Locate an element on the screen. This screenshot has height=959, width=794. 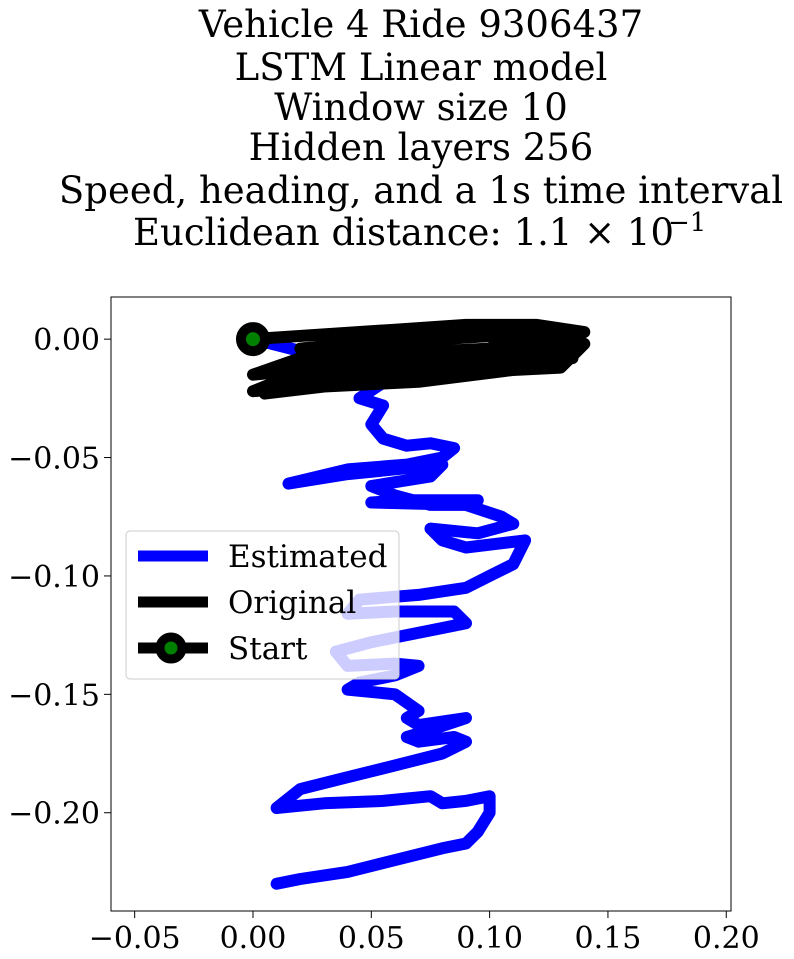
x-tick-label: 0.15 is located at coordinates (608, 938).